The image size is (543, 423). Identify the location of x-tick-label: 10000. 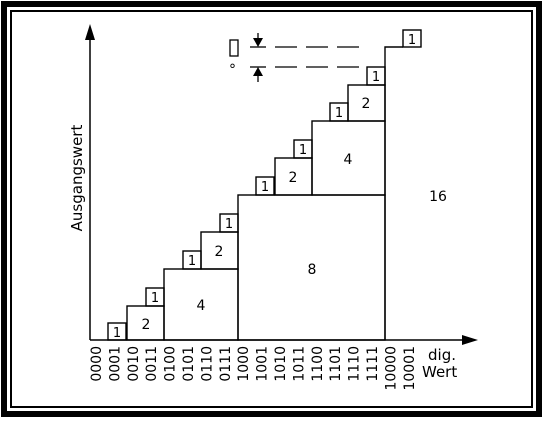
(391, 368).